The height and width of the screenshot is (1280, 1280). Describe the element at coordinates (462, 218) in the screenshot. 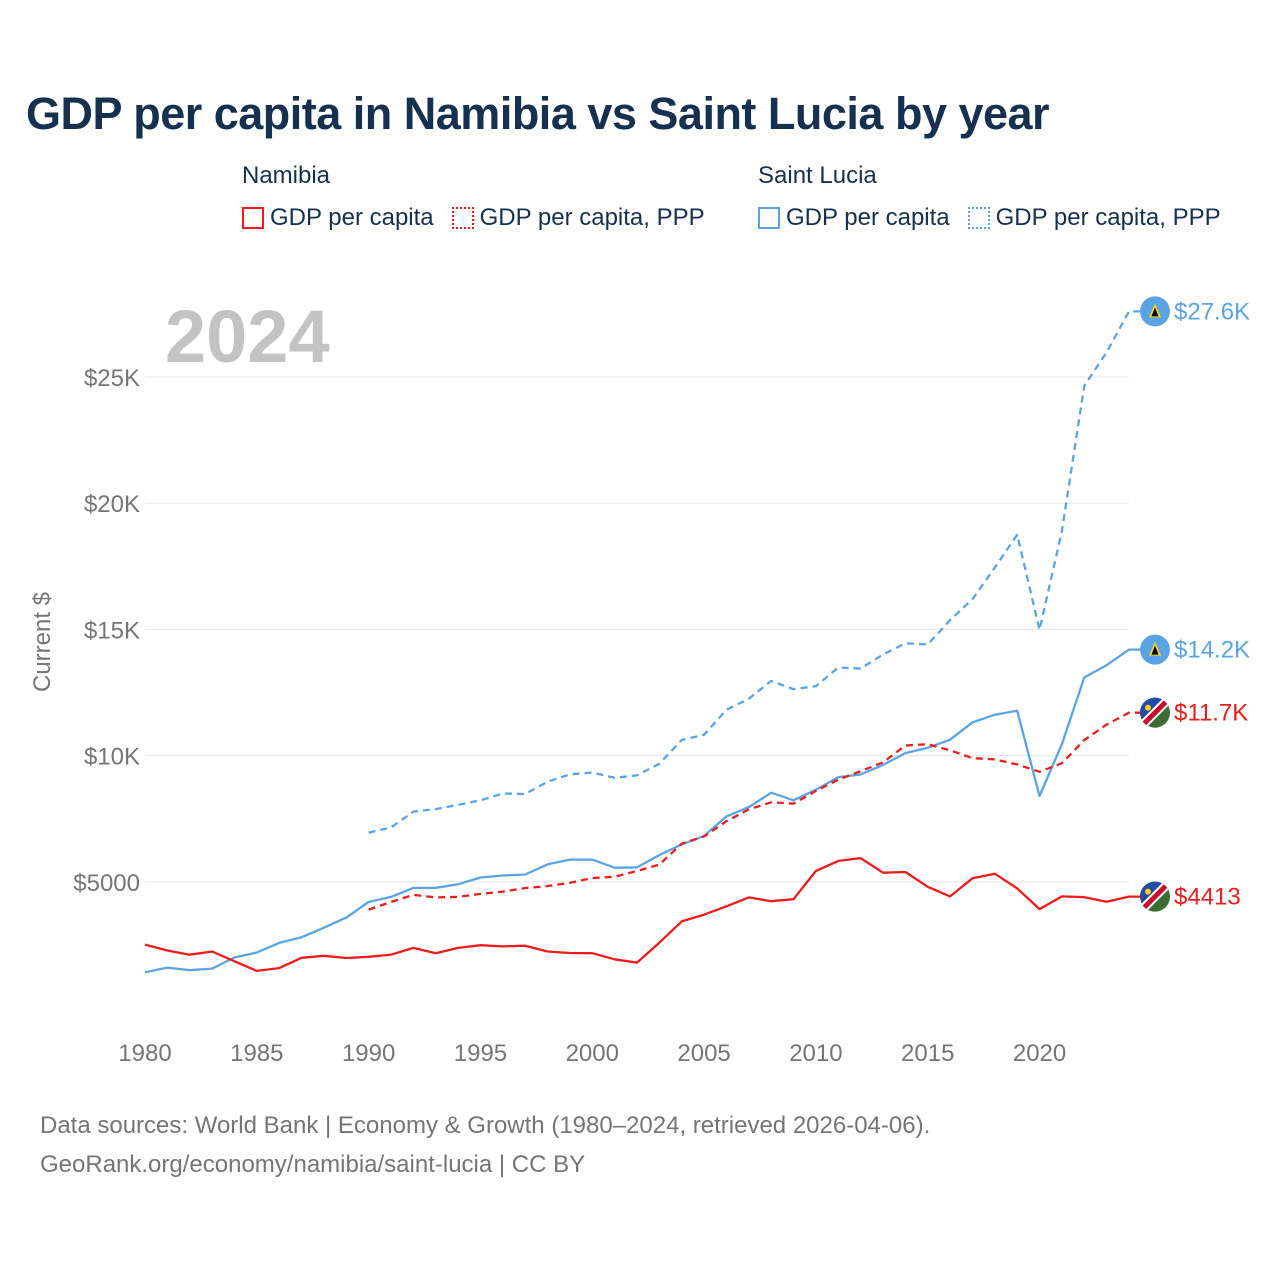

I see `legend-swatch-dotted-red` at that location.